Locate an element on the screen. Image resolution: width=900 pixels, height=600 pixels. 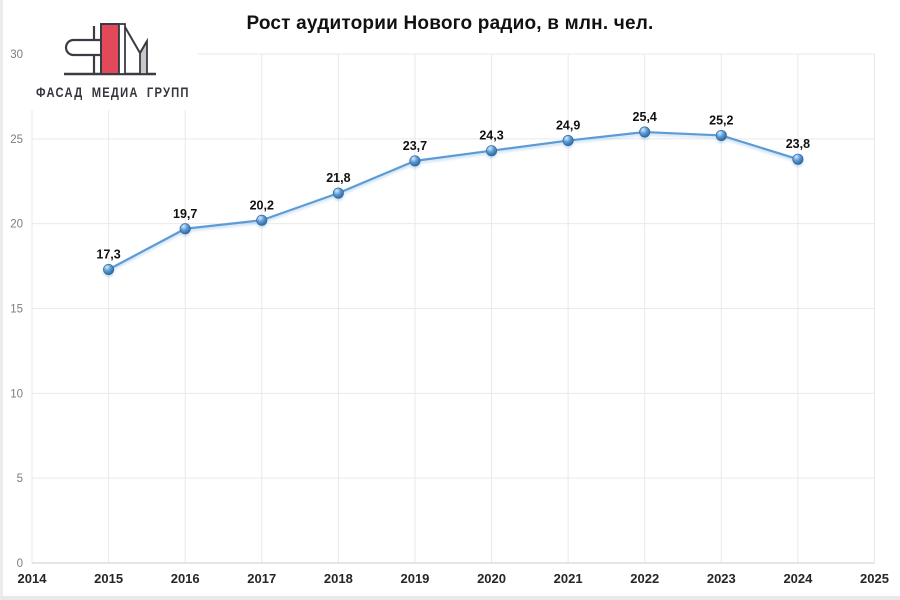
data-point-label: 23,8 is located at coordinates (798, 144).